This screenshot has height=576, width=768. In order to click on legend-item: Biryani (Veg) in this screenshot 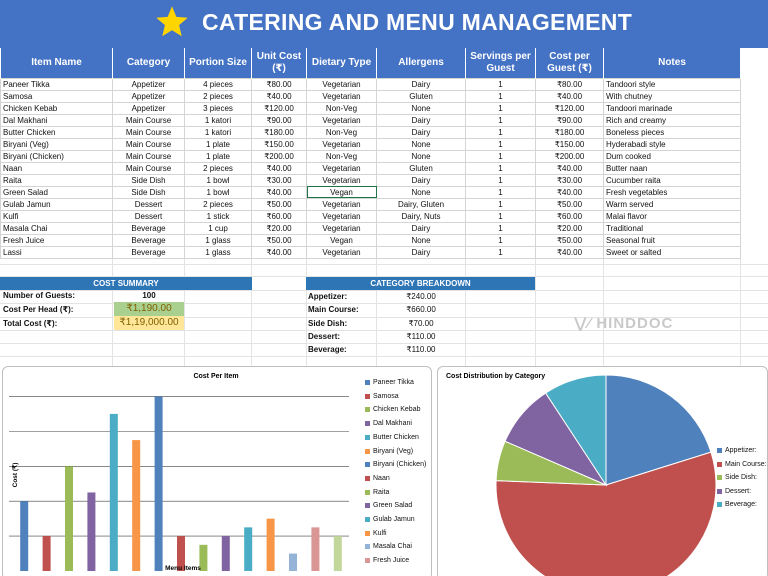, I will do `click(389, 451)`.